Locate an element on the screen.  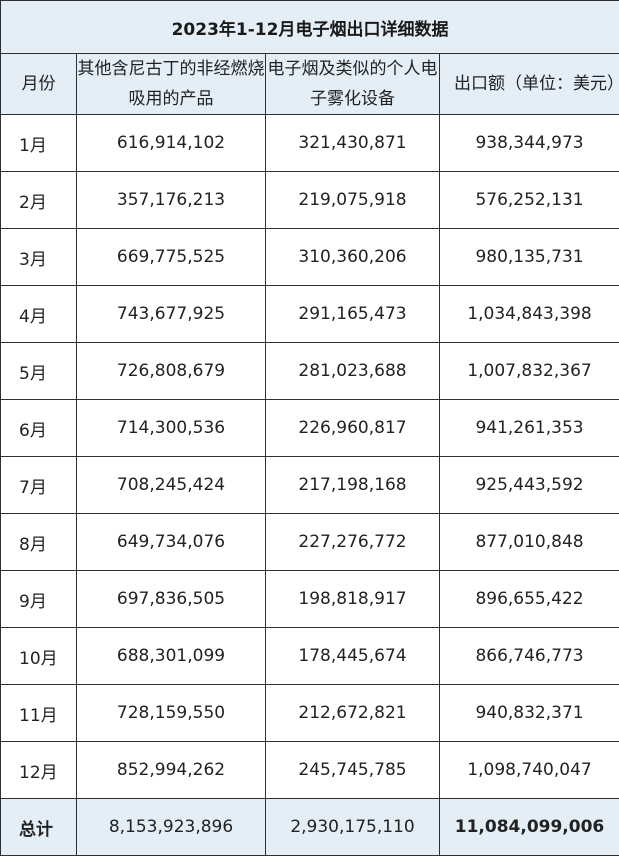
header-other-nicotine-products: 其他含尼古丁的非经燃烧吸用的产品 is located at coordinates (171, 84).